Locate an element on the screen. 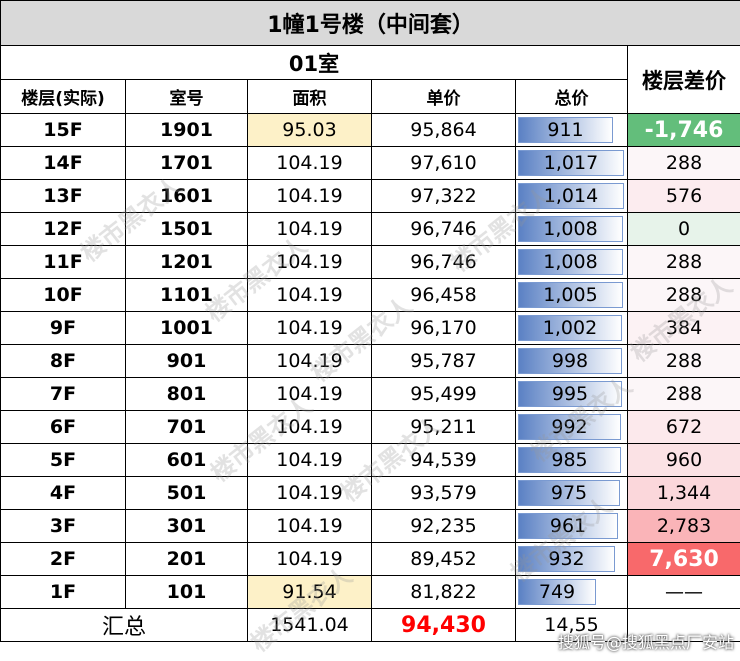 This screenshot has width=740, height=661. unit-price-cell: 95,787 is located at coordinates (443, 361).